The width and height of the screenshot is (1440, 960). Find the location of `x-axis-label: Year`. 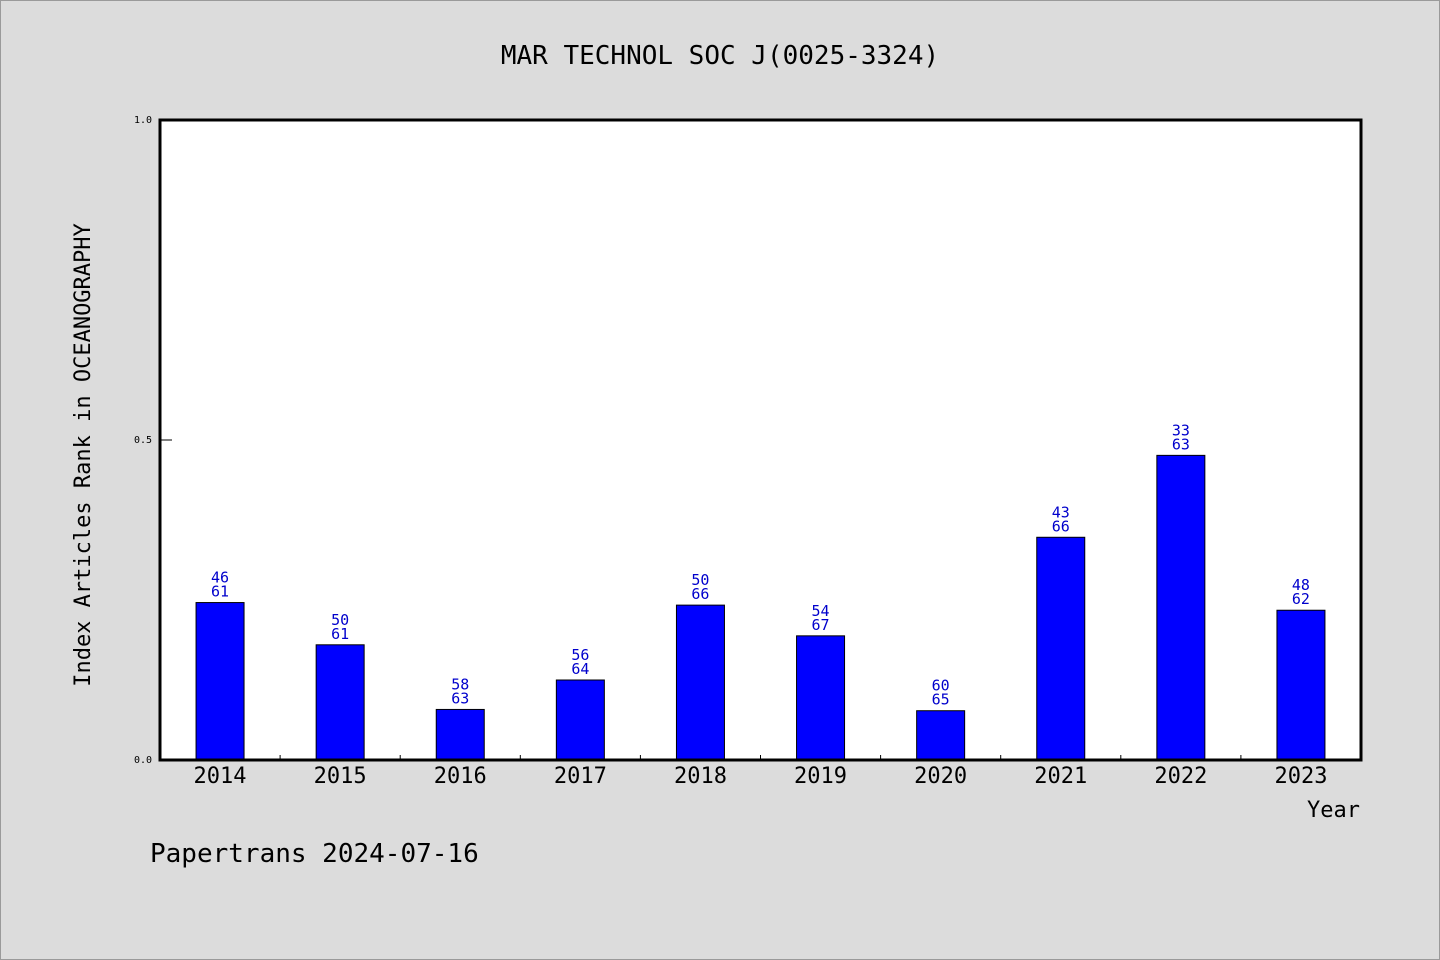

x-axis-label: Year is located at coordinates (1333, 810).